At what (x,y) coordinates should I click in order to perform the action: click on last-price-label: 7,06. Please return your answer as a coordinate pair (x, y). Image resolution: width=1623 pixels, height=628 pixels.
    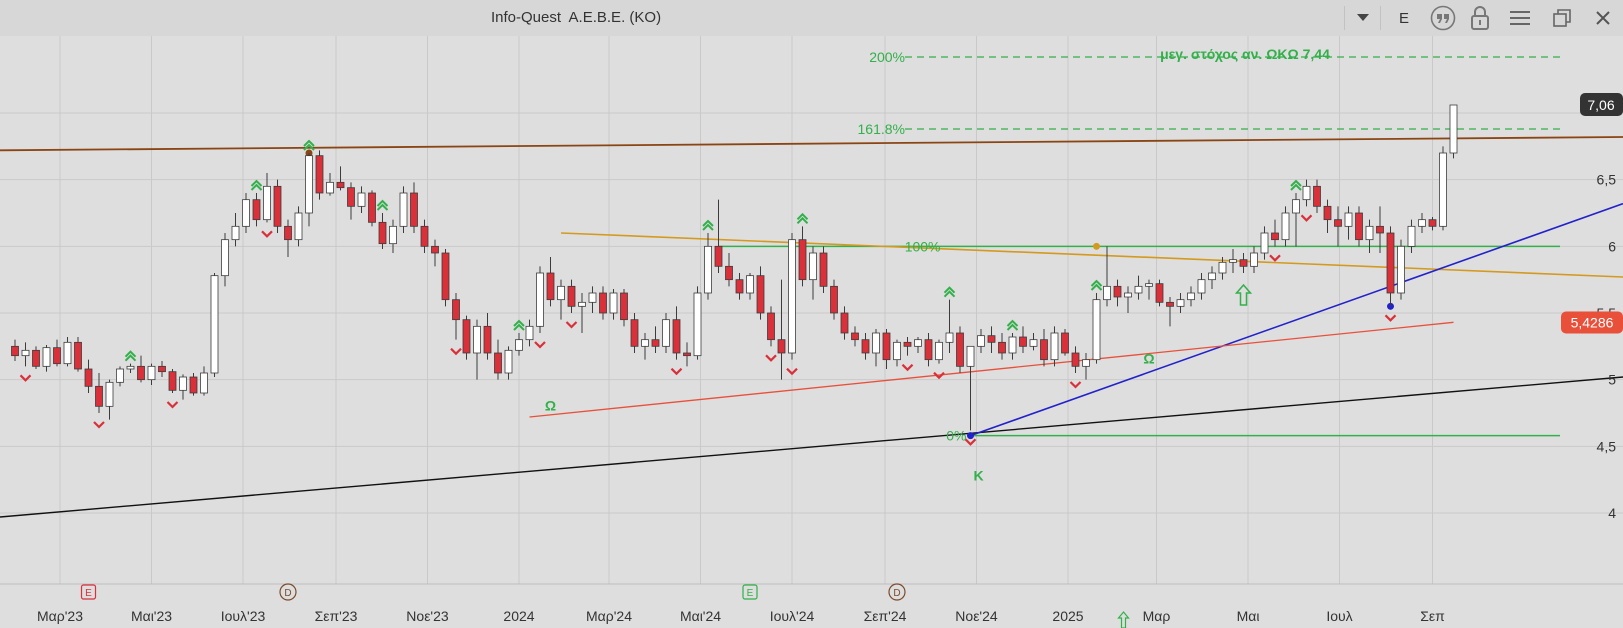
    Looking at the image, I should click on (1600, 105).